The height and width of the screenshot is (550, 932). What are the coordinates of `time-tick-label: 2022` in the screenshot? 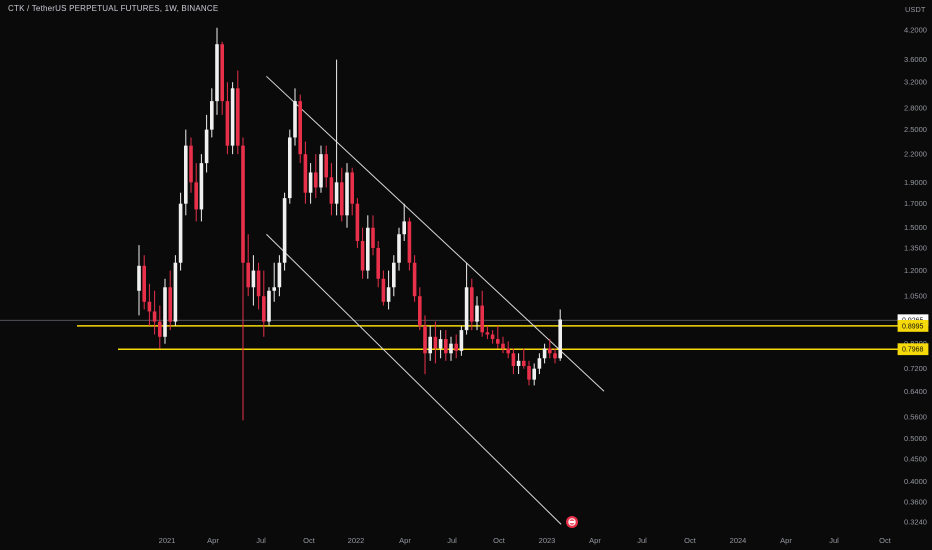 It's located at (356, 540).